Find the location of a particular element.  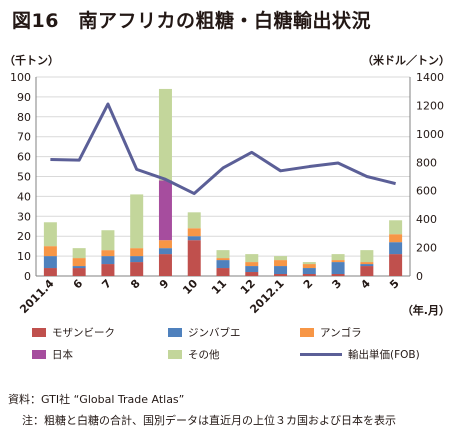

y-tick-label: 90 is located at coordinates (24, 97).